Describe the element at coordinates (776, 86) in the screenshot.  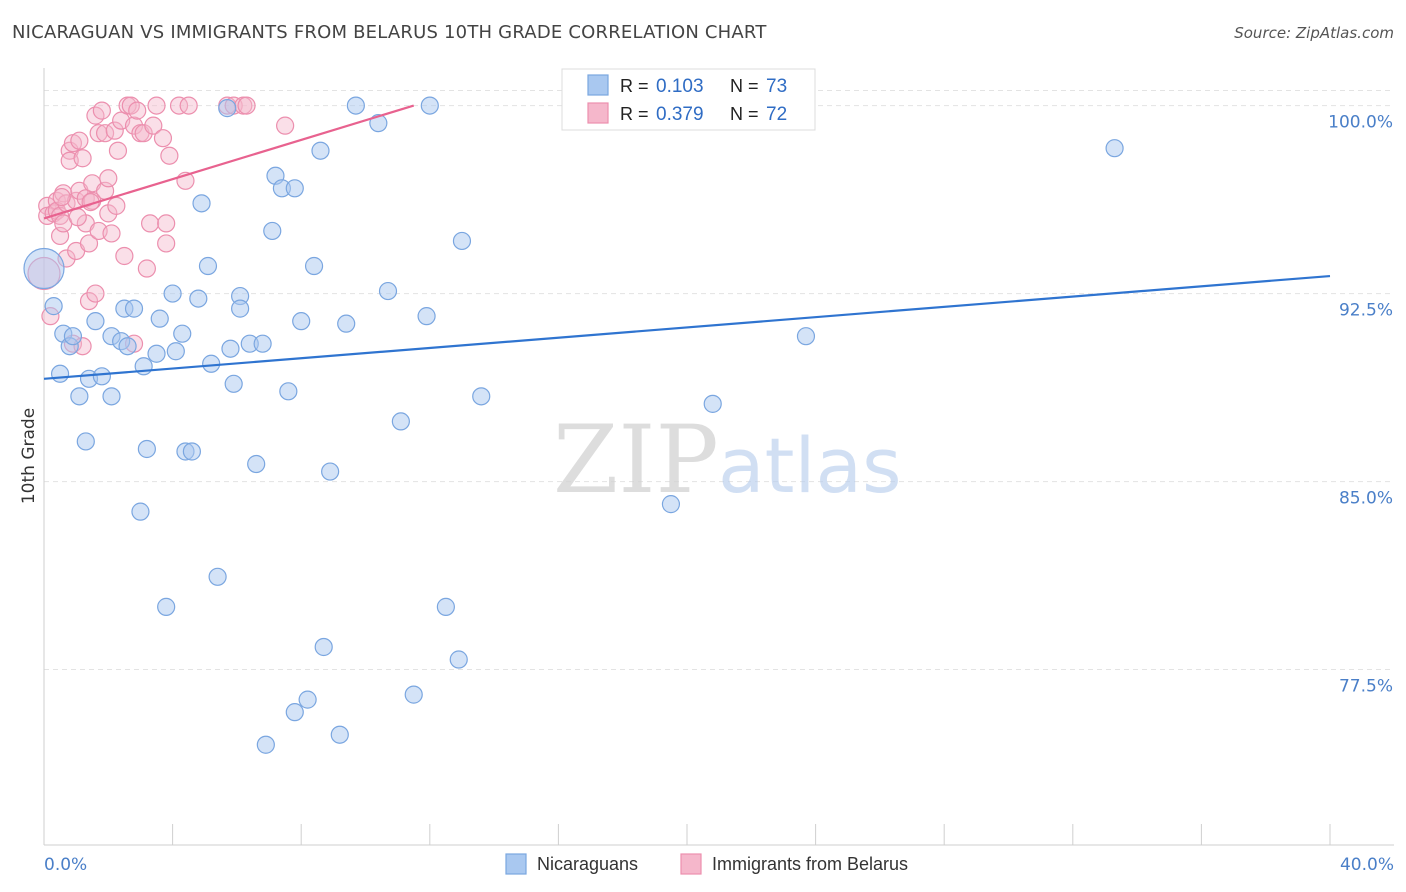
I see `stats-n-value-1: 73` at that location.